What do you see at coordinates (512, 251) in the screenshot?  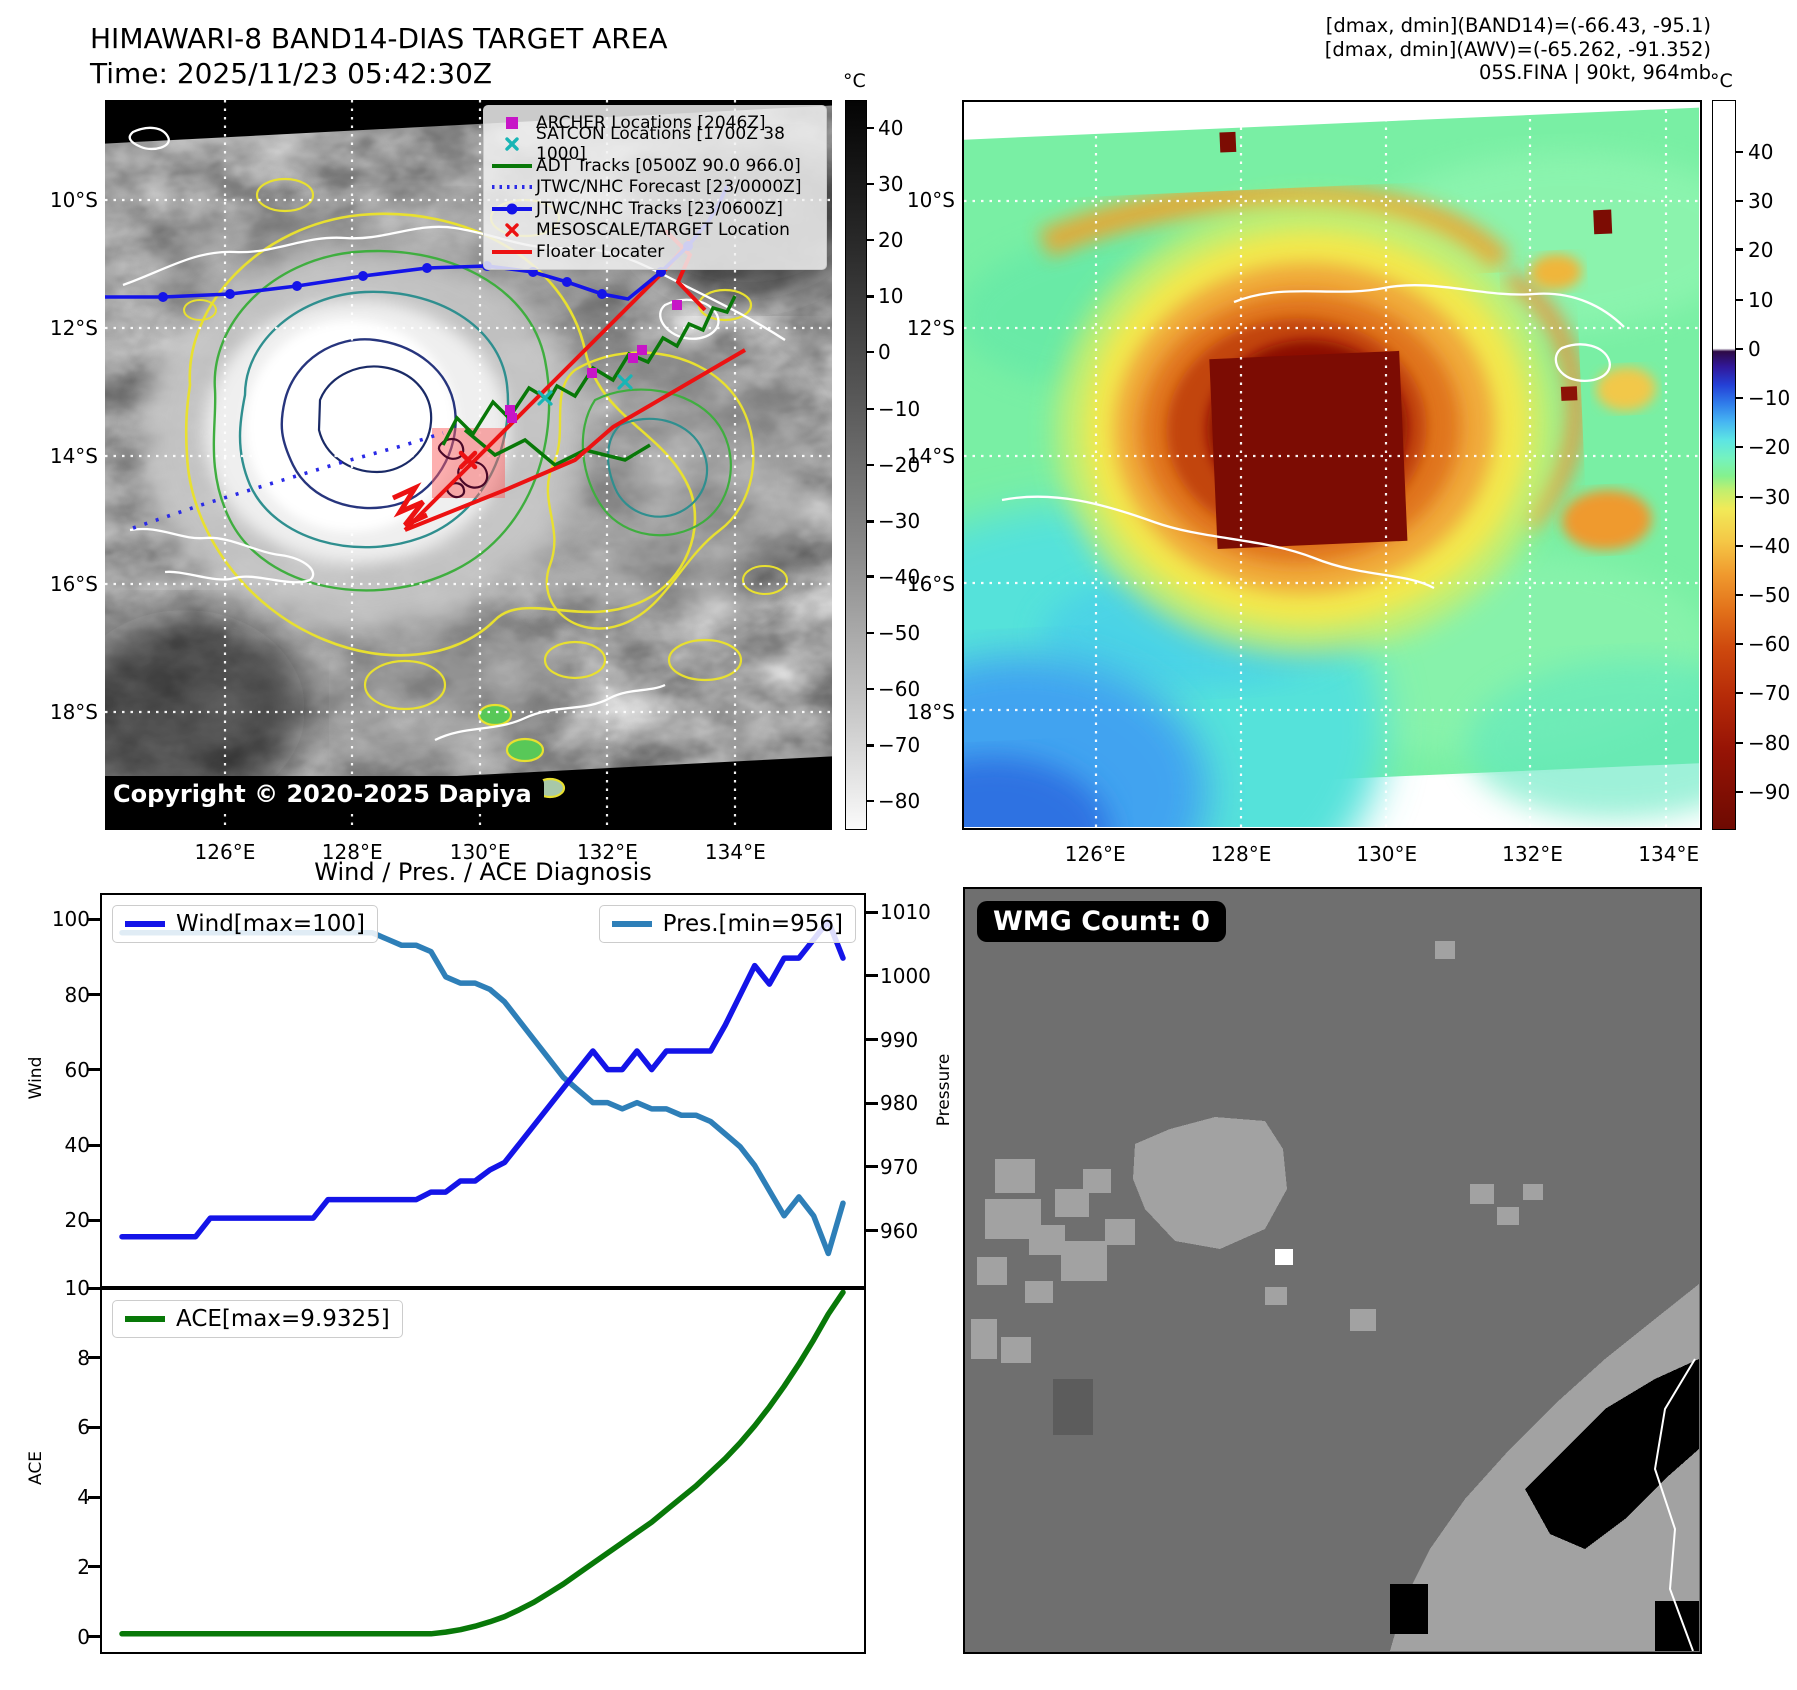 I see `line-legend-marker` at bounding box center [512, 251].